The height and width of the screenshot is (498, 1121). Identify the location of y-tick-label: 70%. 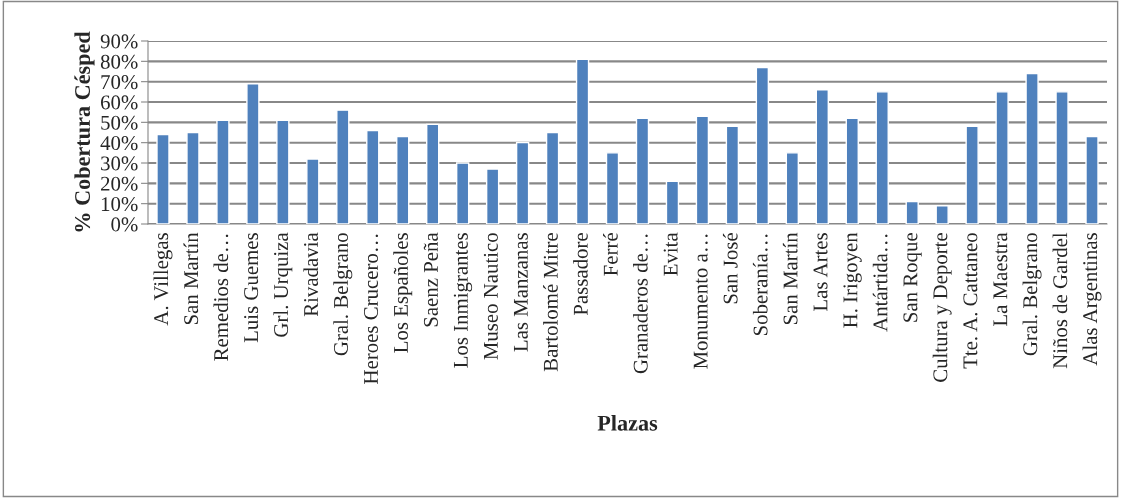
(119, 82).